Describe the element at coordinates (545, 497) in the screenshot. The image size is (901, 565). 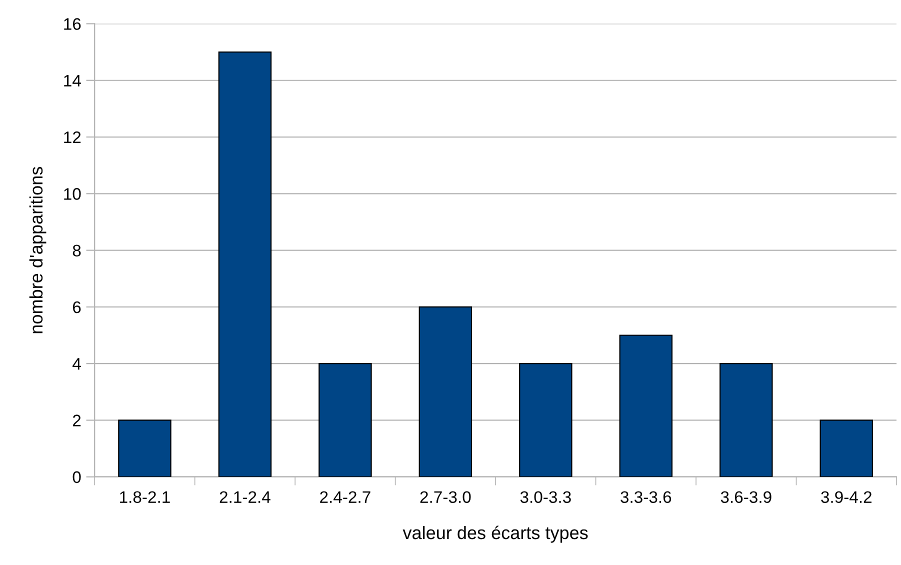
I see `x-tick-label: 3.0-3.3` at that location.